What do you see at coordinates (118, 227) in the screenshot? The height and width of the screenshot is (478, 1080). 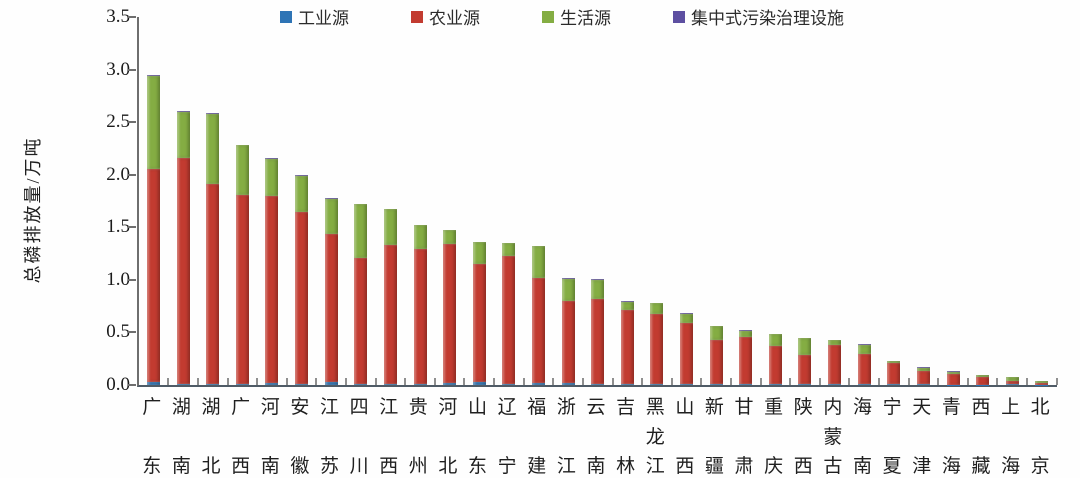 I see `y-tick-label: 1.5` at bounding box center [118, 227].